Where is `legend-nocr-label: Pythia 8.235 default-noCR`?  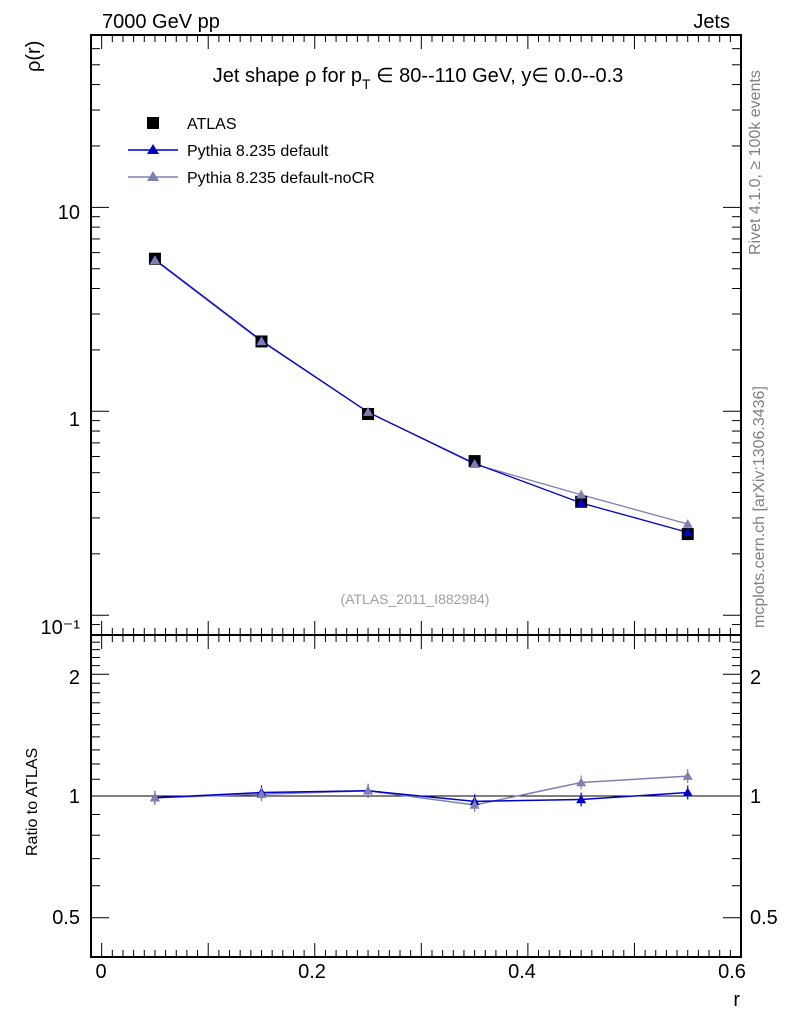 legend-nocr-label: Pythia 8.235 default-noCR is located at coordinates (281, 178).